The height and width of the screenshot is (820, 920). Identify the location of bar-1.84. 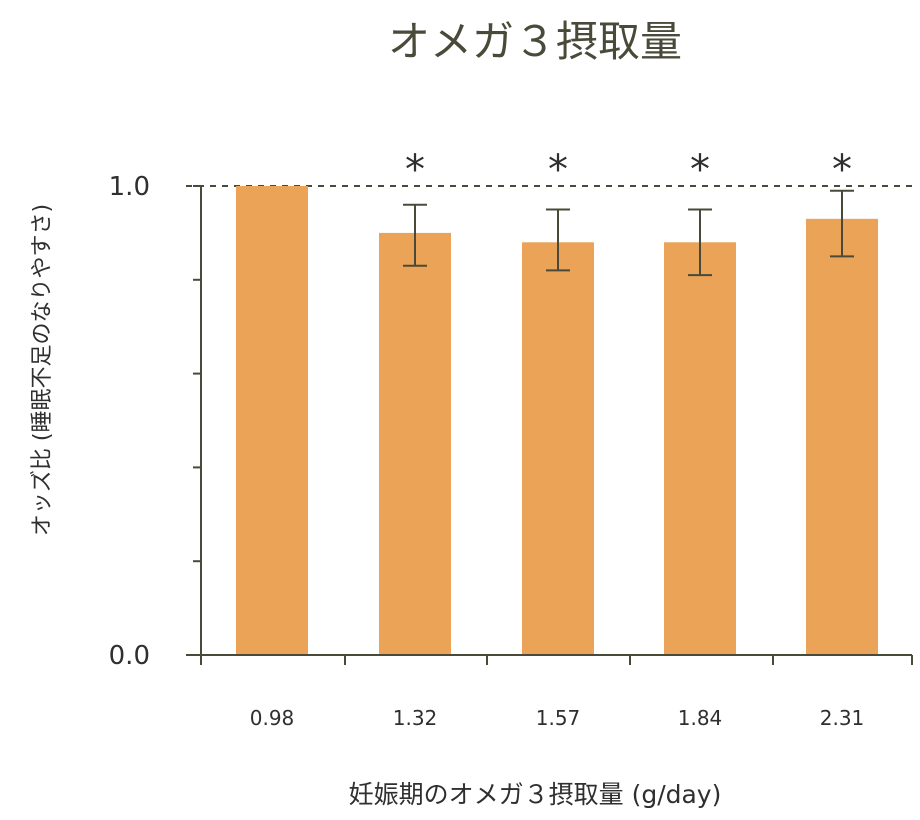
(700, 448).